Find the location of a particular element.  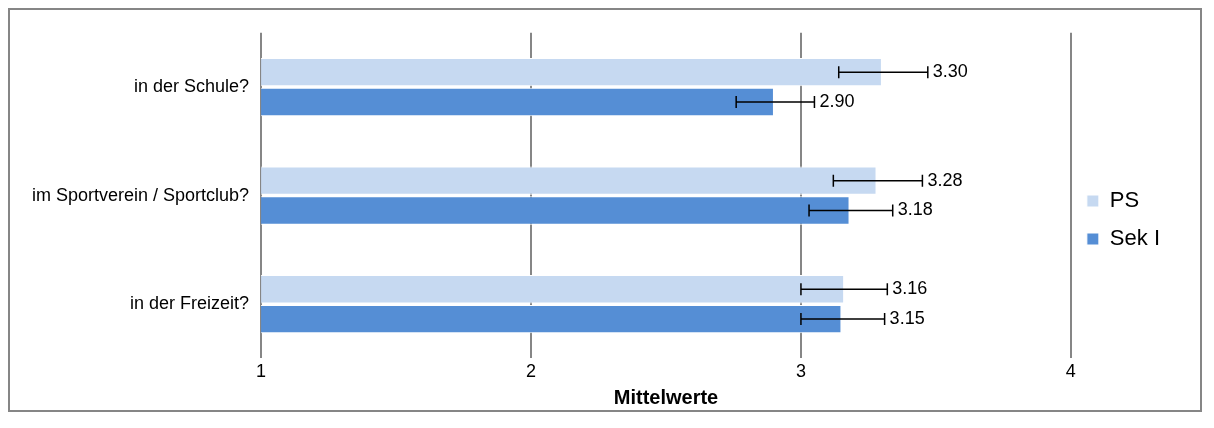

data-label: 3.28 is located at coordinates (945, 179).